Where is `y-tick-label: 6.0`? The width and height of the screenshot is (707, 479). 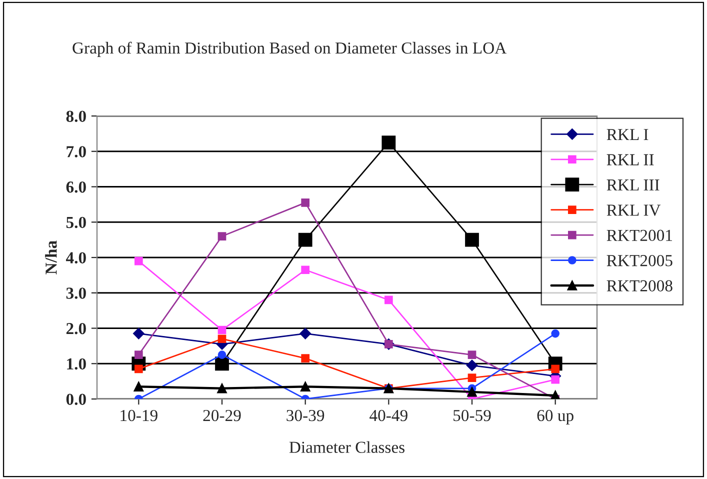
y-tick-label: 6.0 is located at coordinates (76, 187).